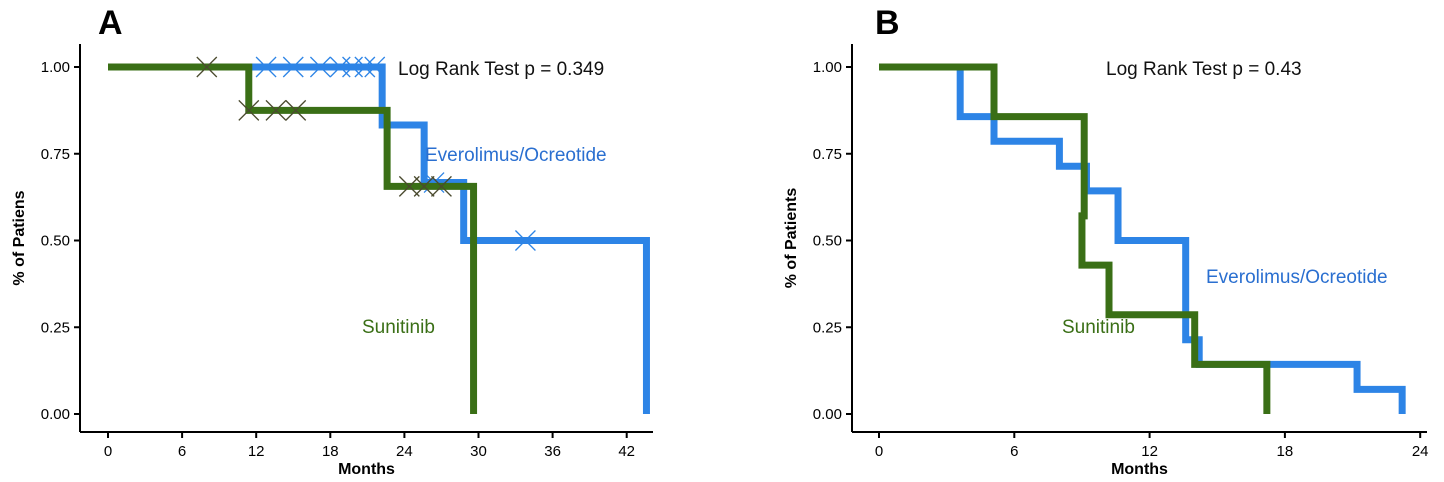 This screenshot has height=482, width=1444. I want to click on panel-label: B, so click(887, 23).